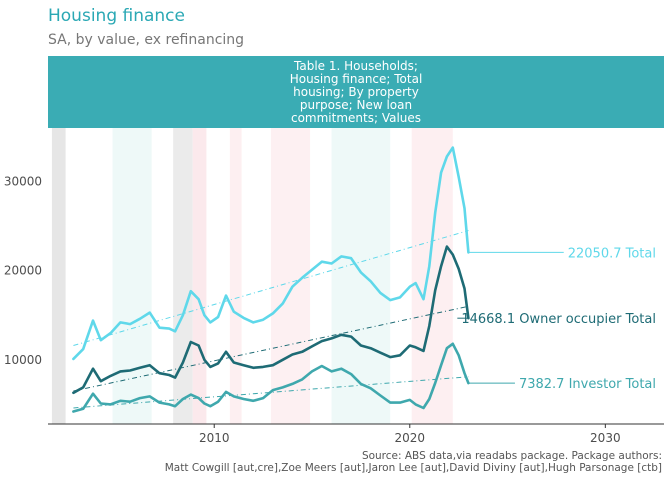 The width and height of the screenshot is (672, 480). I want to click on y-tick-label-30000: 30000, so click(23, 181).